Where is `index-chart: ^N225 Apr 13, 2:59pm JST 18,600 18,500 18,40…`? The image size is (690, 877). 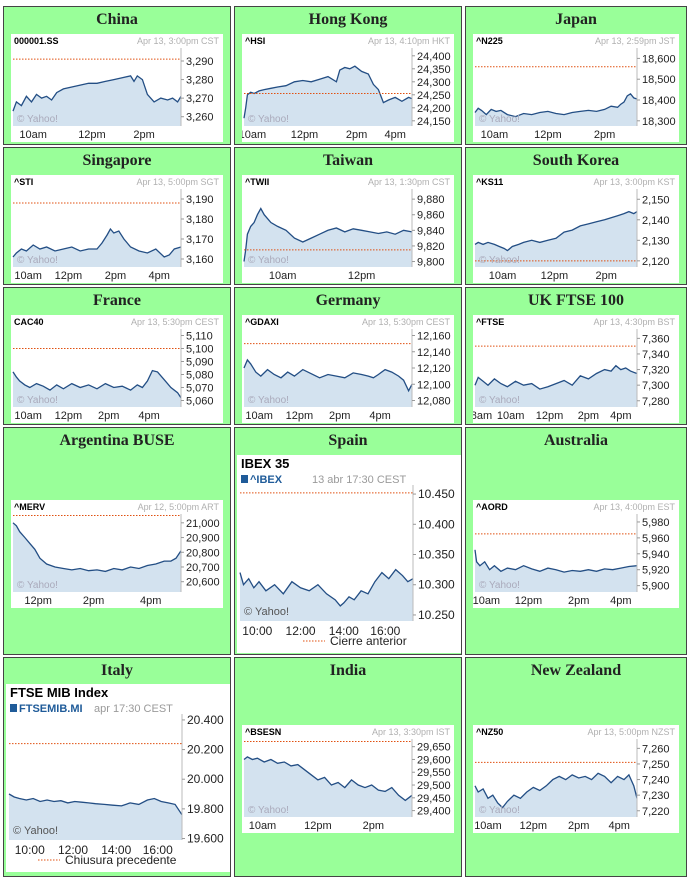
index-chart: ^N225 Apr 13, 2:59pm JST 18,600 18,500 18,40… is located at coordinates (576, 88).